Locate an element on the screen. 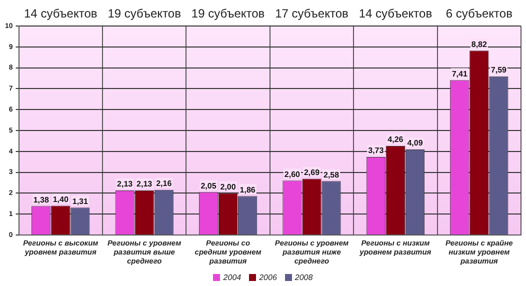 Image resolution: width=526 pixels, height=286 pixels. legend-label: 2008 is located at coordinates (303, 277).